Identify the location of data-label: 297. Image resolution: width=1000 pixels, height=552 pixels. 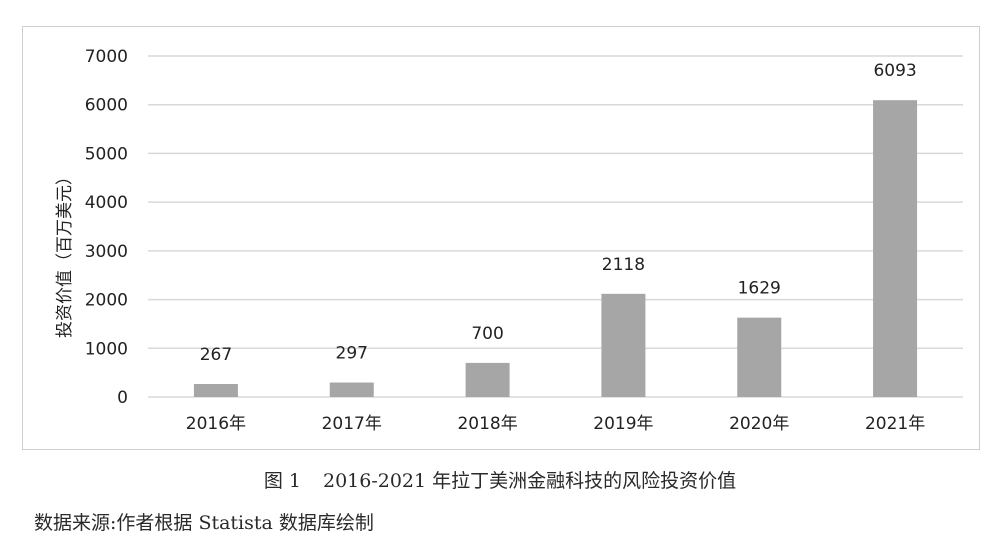
(352, 354).